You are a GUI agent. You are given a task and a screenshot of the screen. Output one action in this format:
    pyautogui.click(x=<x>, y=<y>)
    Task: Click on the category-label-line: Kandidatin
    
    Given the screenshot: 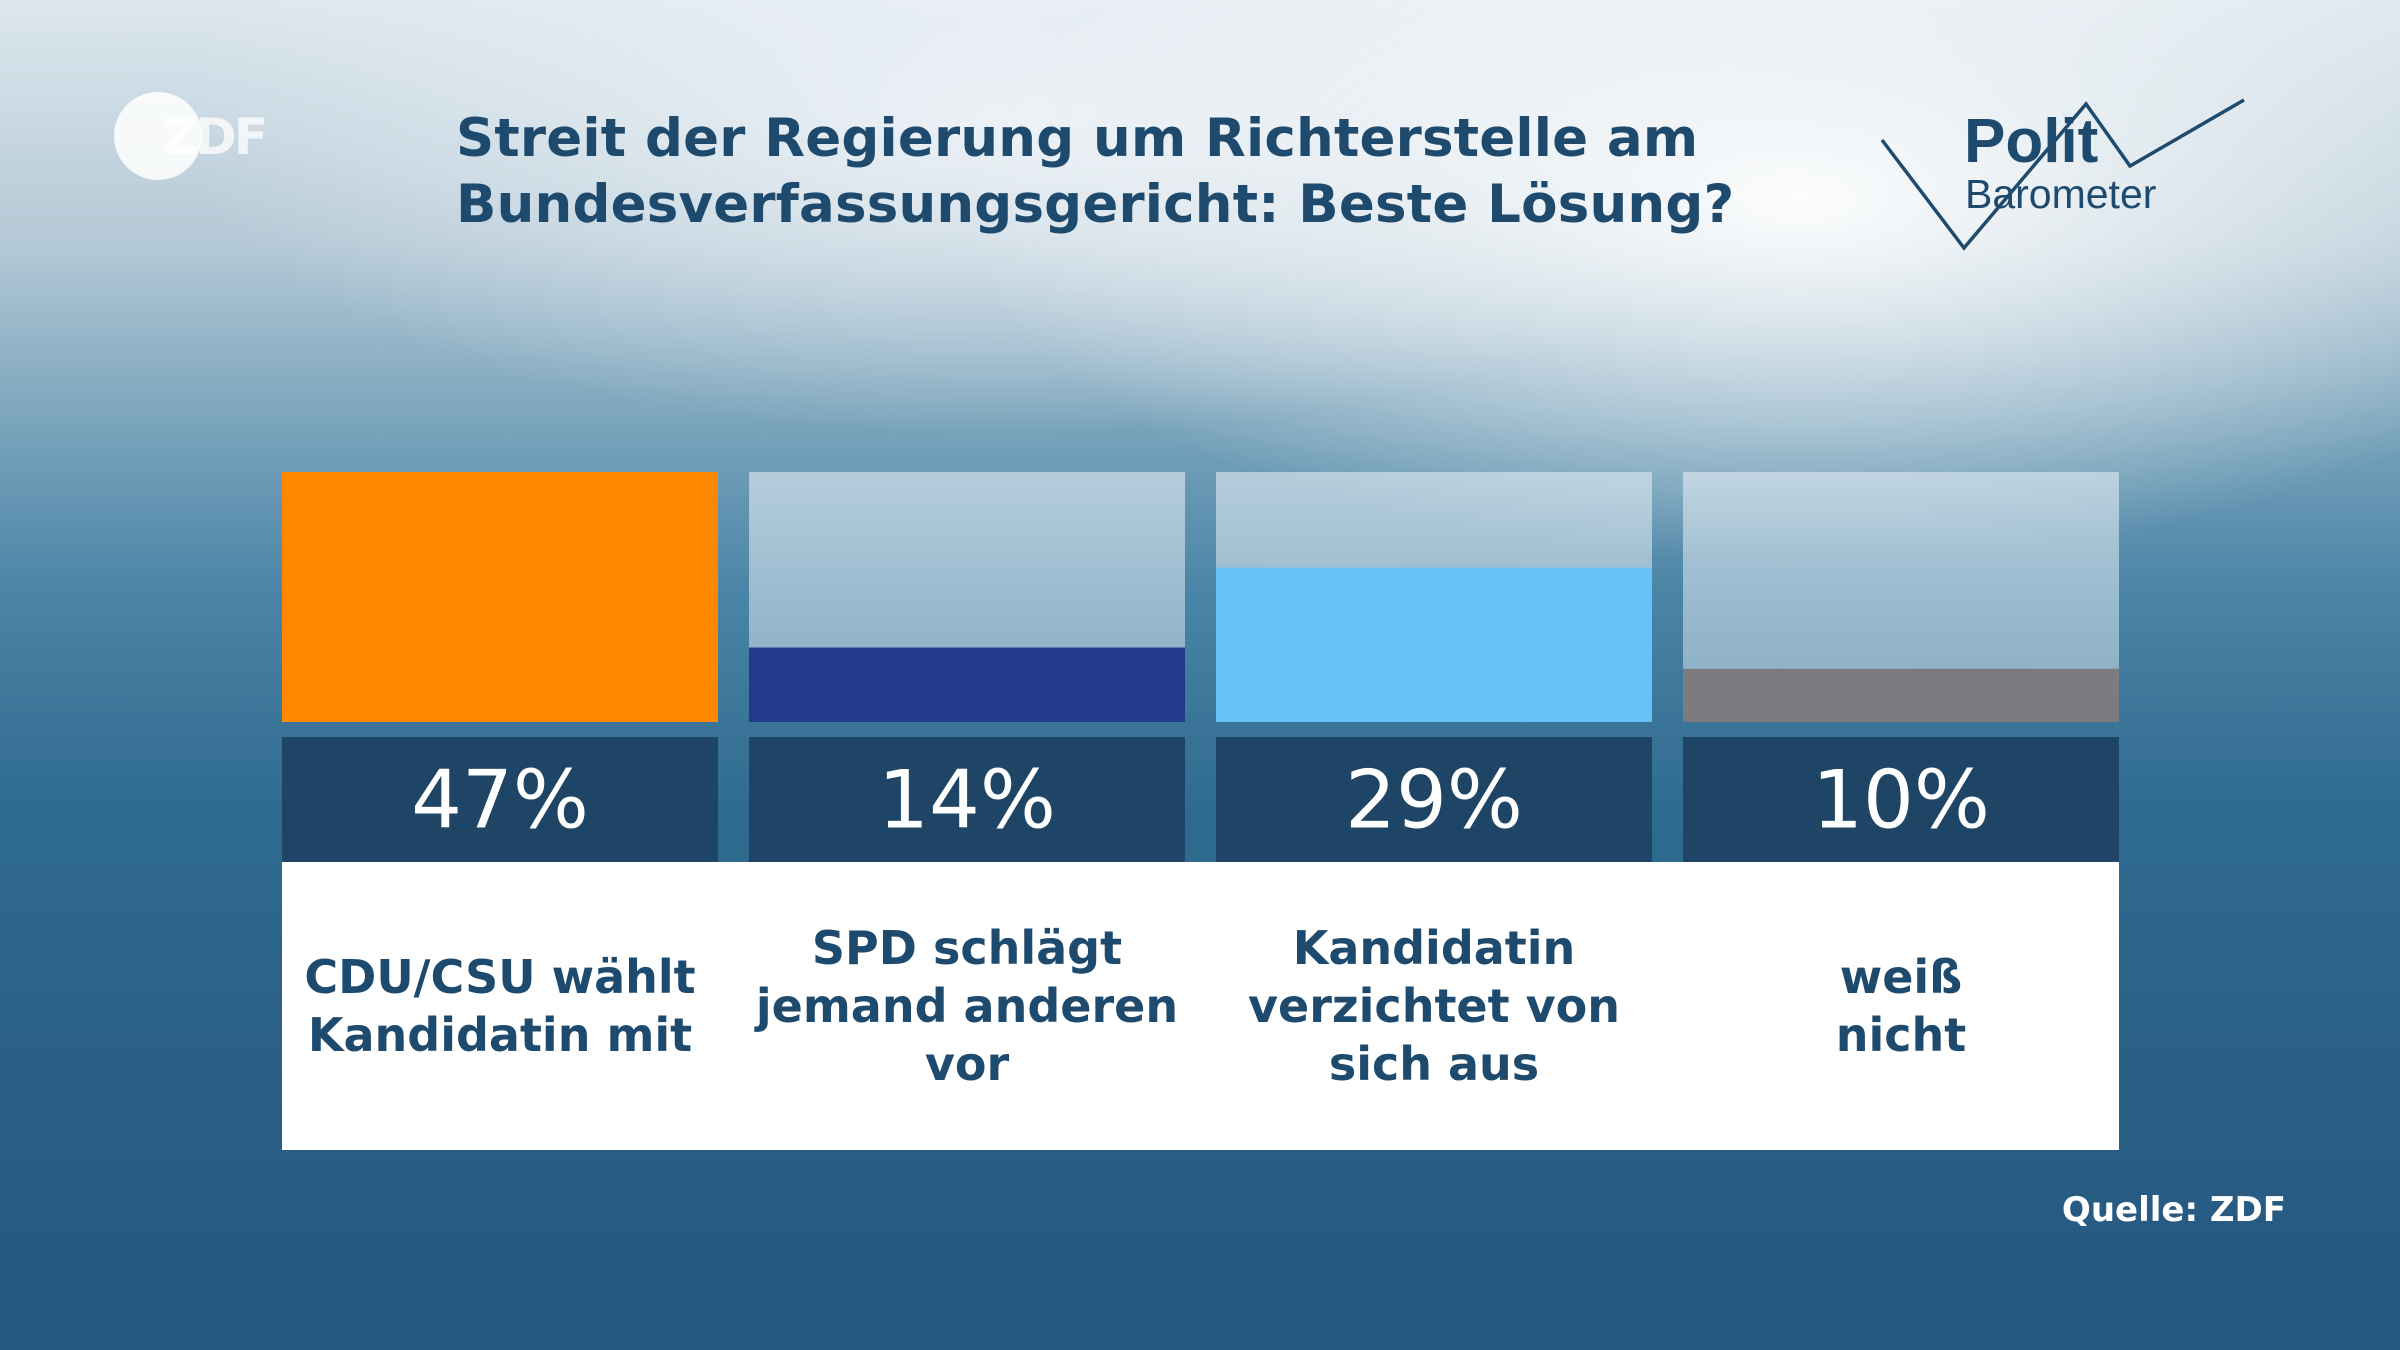 What is the action you would take?
    pyautogui.click(x=1434, y=948)
    